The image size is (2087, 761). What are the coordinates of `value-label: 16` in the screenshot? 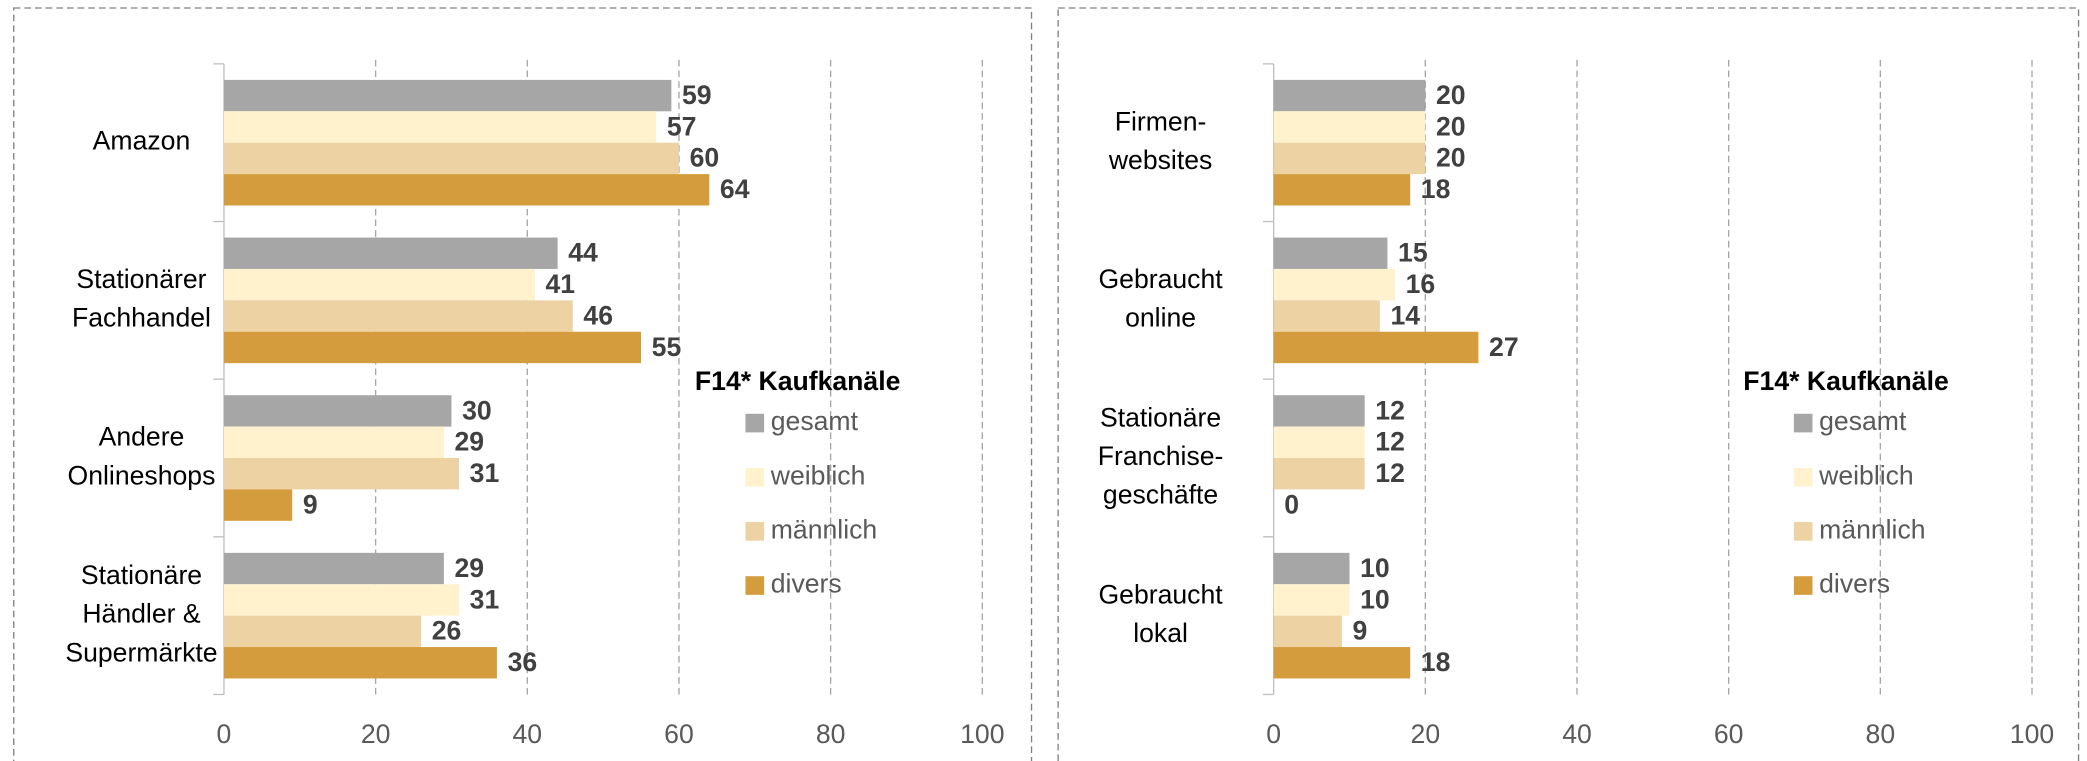 It's located at (1421, 284).